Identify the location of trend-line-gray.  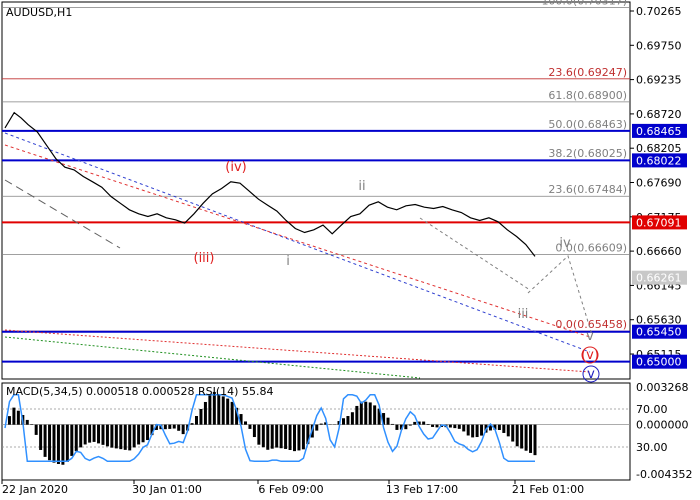
(62, 214).